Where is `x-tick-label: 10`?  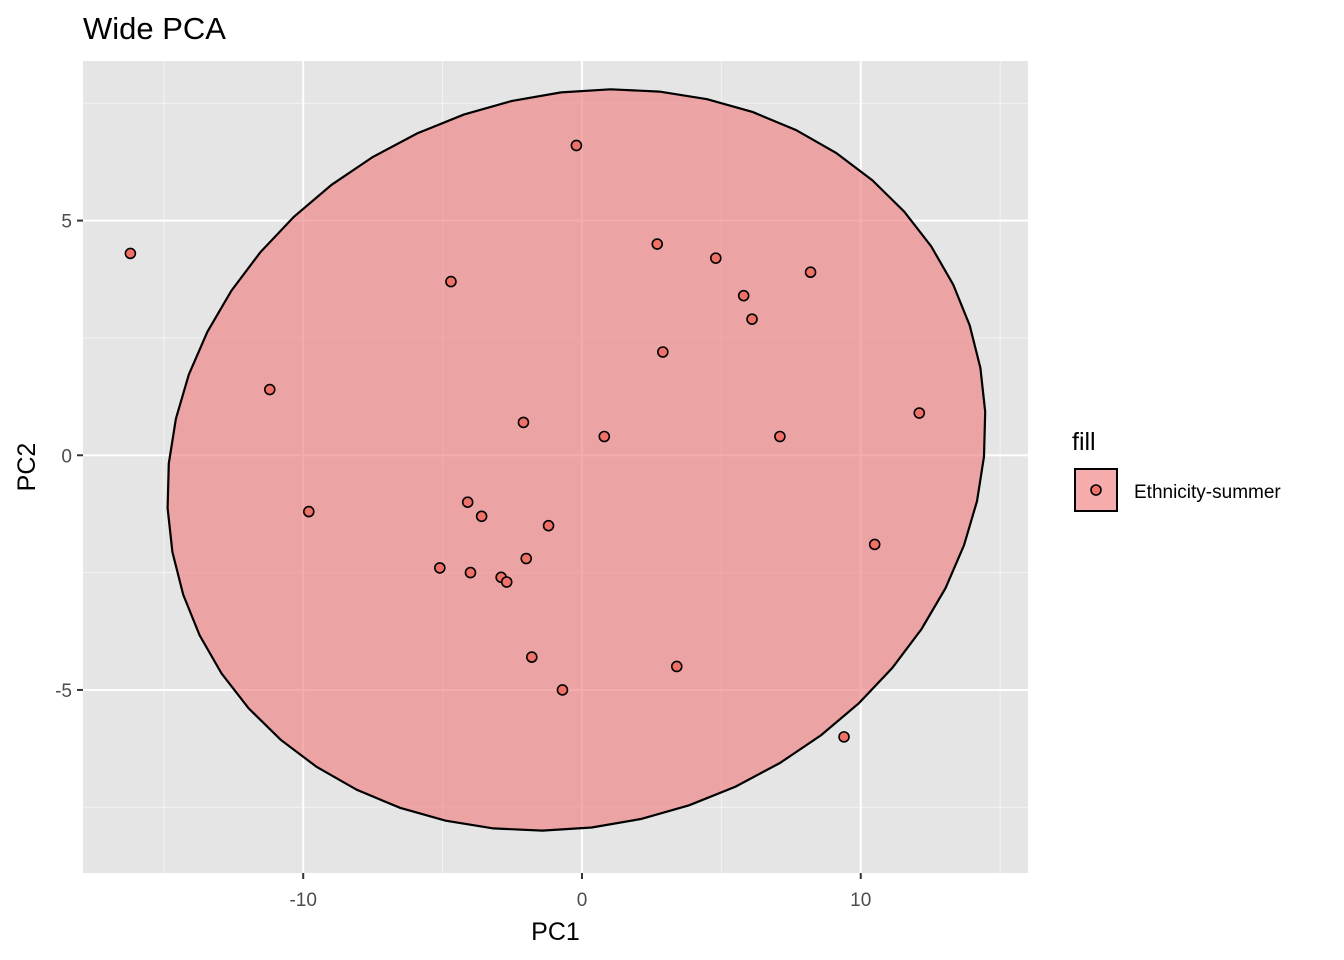 x-tick-label: 10 is located at coordinates (860, 900).